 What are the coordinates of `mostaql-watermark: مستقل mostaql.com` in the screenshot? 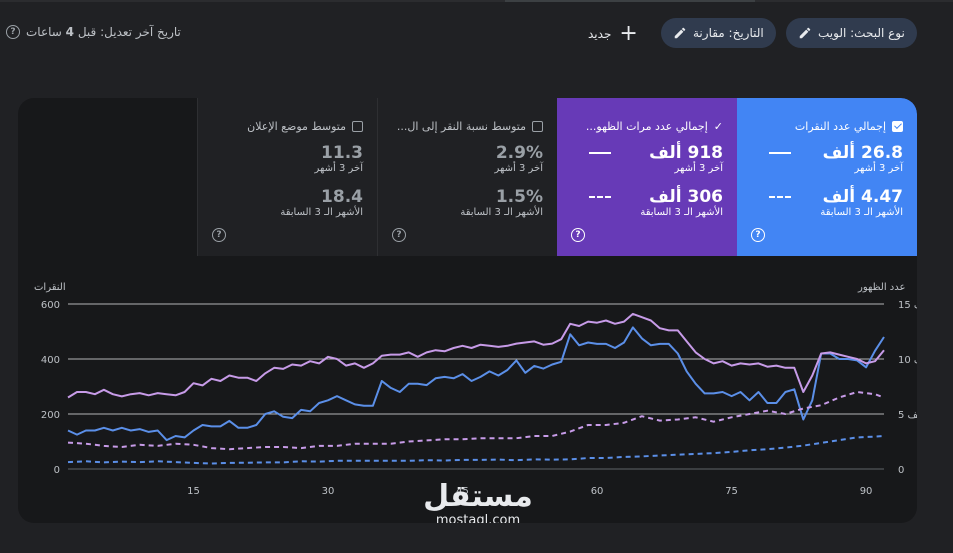 It's located at (478, 501).